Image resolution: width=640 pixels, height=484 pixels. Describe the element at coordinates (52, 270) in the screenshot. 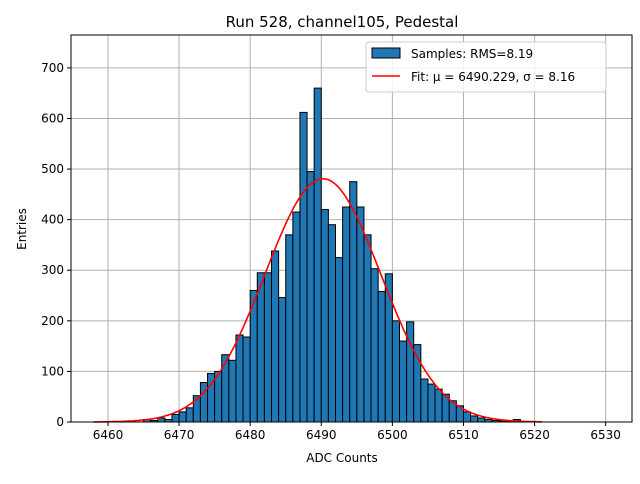

I see `y-tick-label: 300` at that location.